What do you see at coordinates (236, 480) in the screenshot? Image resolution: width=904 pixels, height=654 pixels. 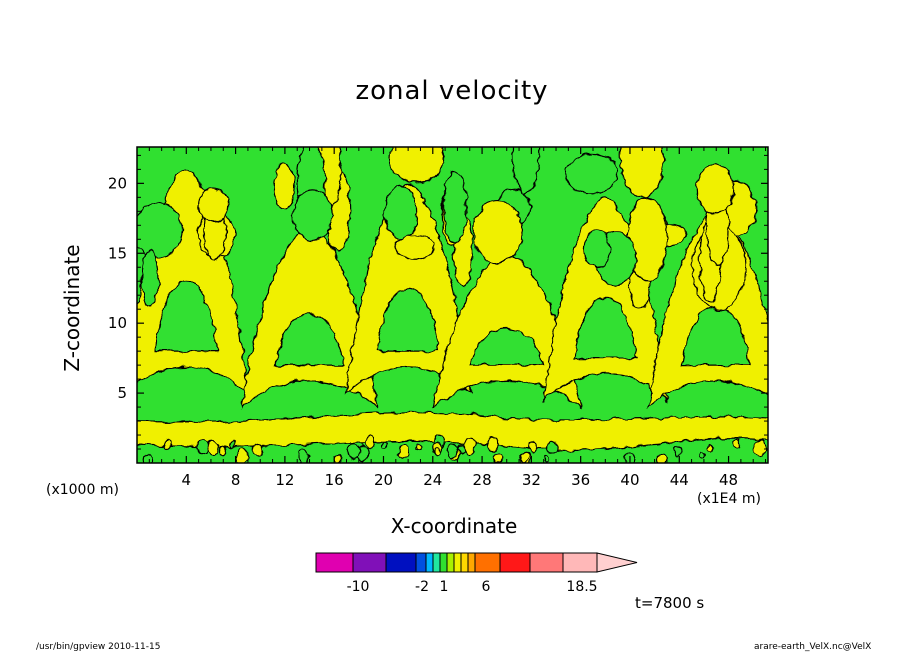 I see `x-tick-label: 8` at bounding box center [236, 480].